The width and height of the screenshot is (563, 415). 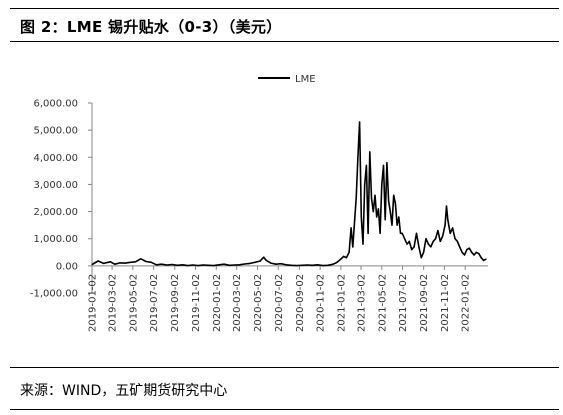 I want to click on x-tick-label: 2019-05-02, so click(x=133, y=303).